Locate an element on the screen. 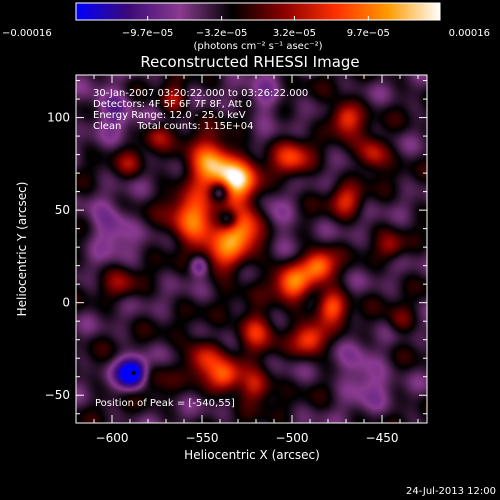 The image size is (500, 500). y-axis-label: Heliocentric Y (arcsec) is located at coordinates (22, 249).